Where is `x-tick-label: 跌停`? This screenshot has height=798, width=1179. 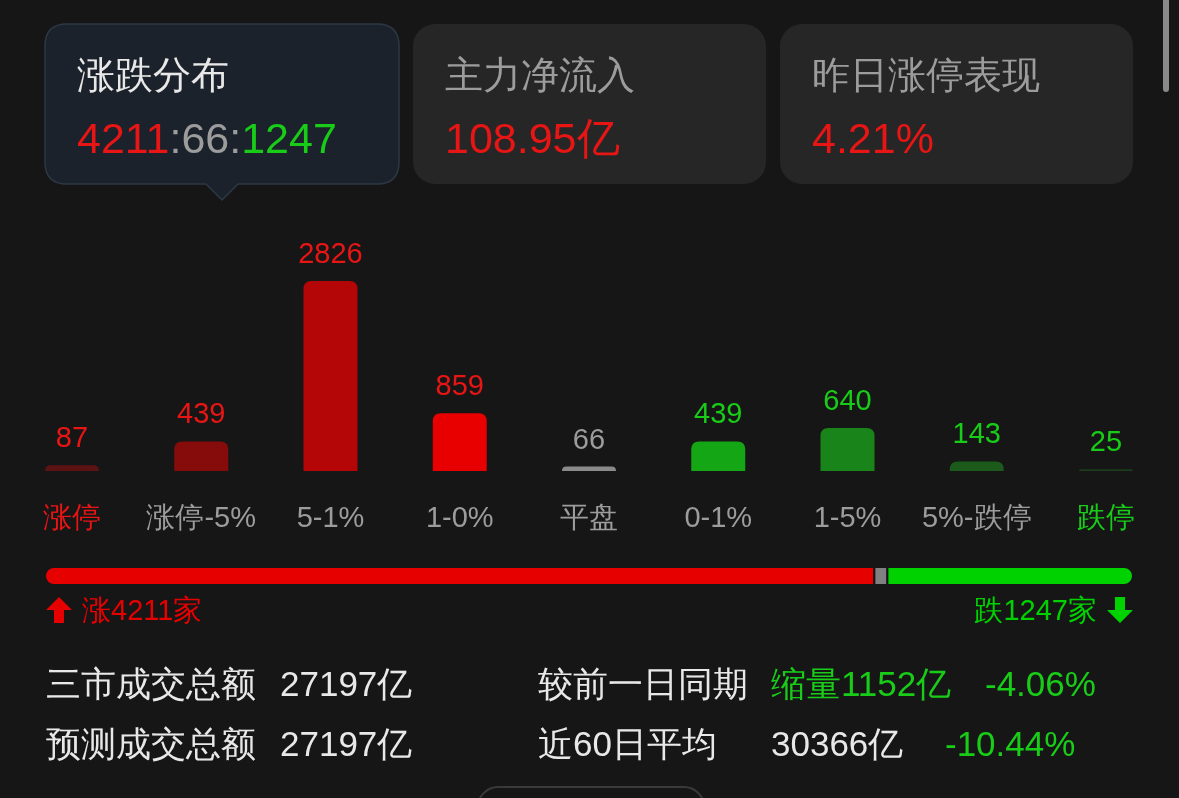 x-tick-label: 跌停 is located at coordinates (1106, 517).